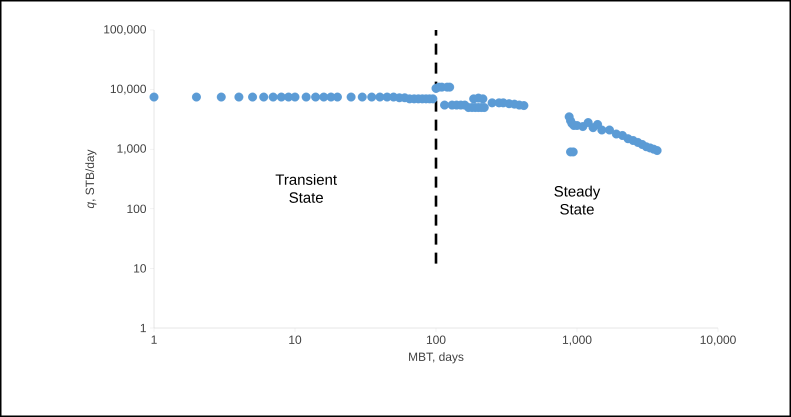 The height and width of the screenshot is (417, 791). What do you see at coordinates (577, 200) in the screenshot?
I see `annotation: Steady State` at bounding box center [577, 200].